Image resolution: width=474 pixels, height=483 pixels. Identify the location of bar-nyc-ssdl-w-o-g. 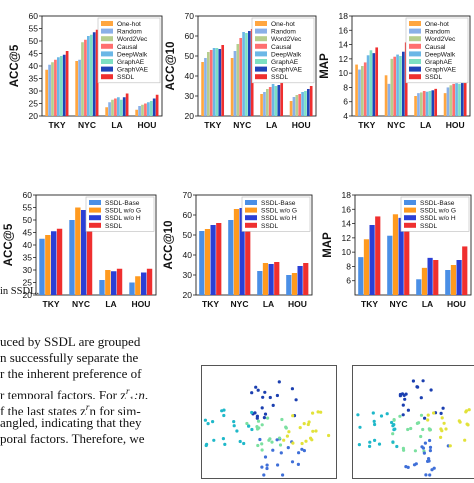
(236, 252).